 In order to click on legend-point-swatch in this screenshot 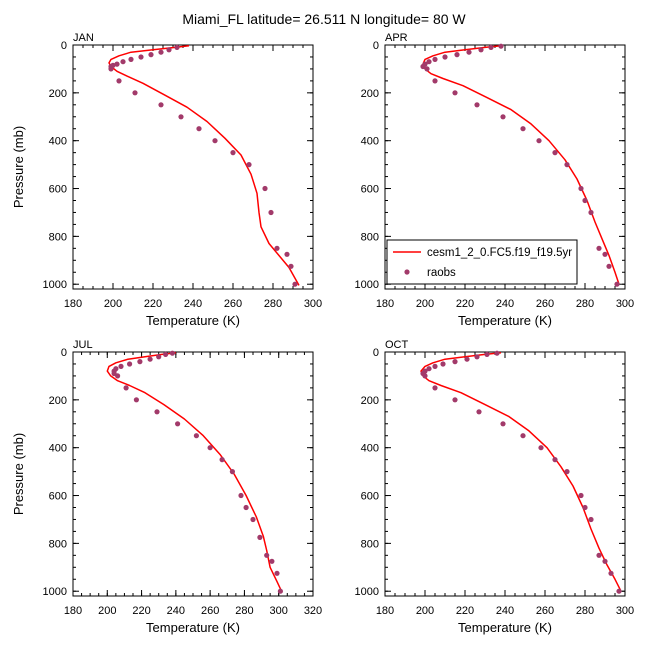, I will do `click(407, 272)`.